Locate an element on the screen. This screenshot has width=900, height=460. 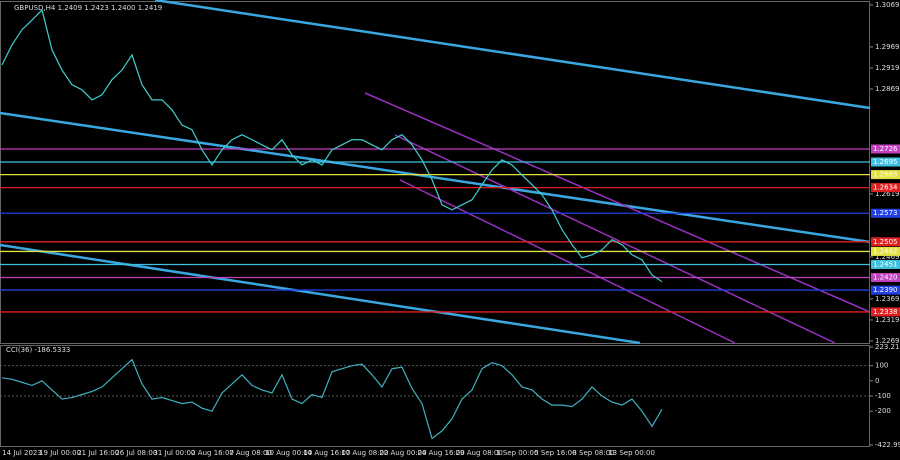
x-tick-label: 14 Aug 16:00 is located at coordinates (326, 453).